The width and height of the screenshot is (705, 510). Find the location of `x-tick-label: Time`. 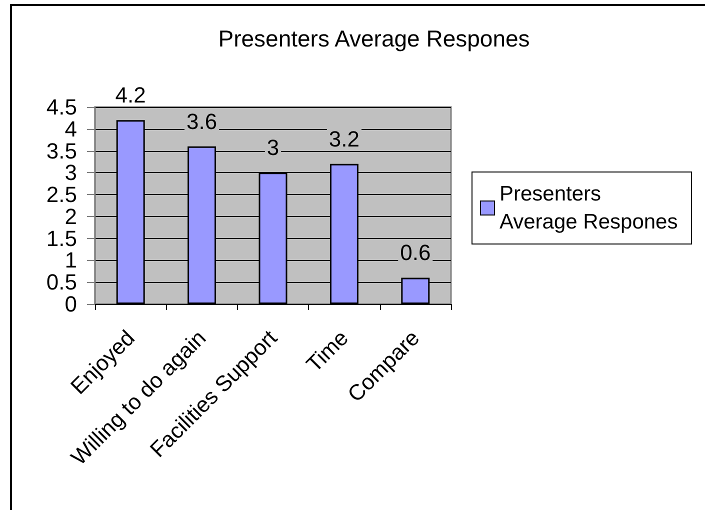

x-tick-label: Time is located at coordinates (327, 351).